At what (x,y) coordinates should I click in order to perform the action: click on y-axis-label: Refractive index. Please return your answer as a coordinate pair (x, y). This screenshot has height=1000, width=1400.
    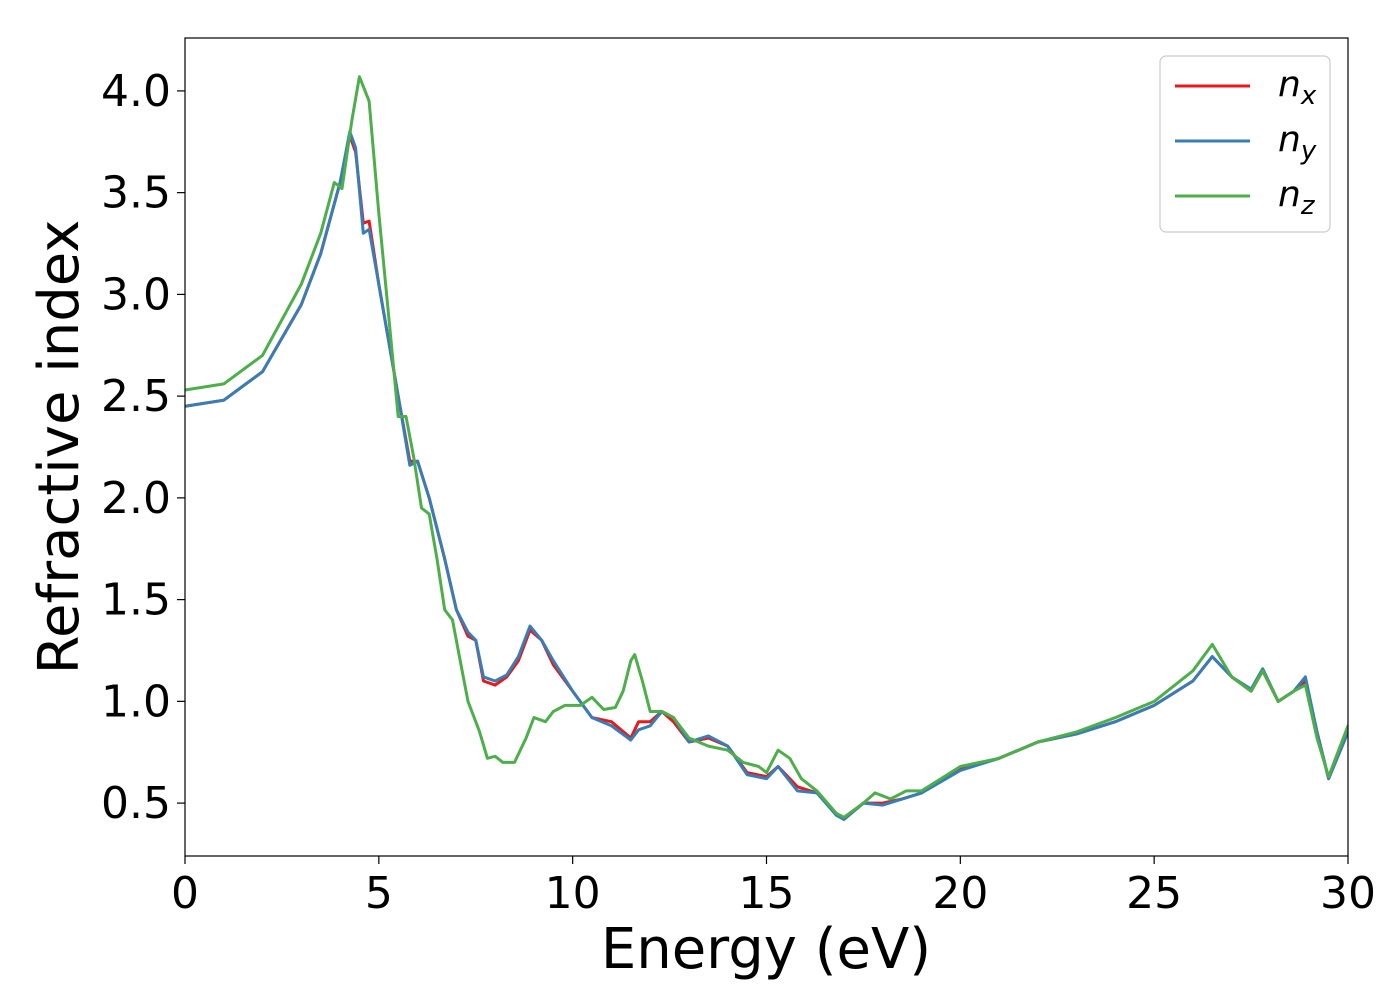
    Looking at the image, I should click on (59, 447).